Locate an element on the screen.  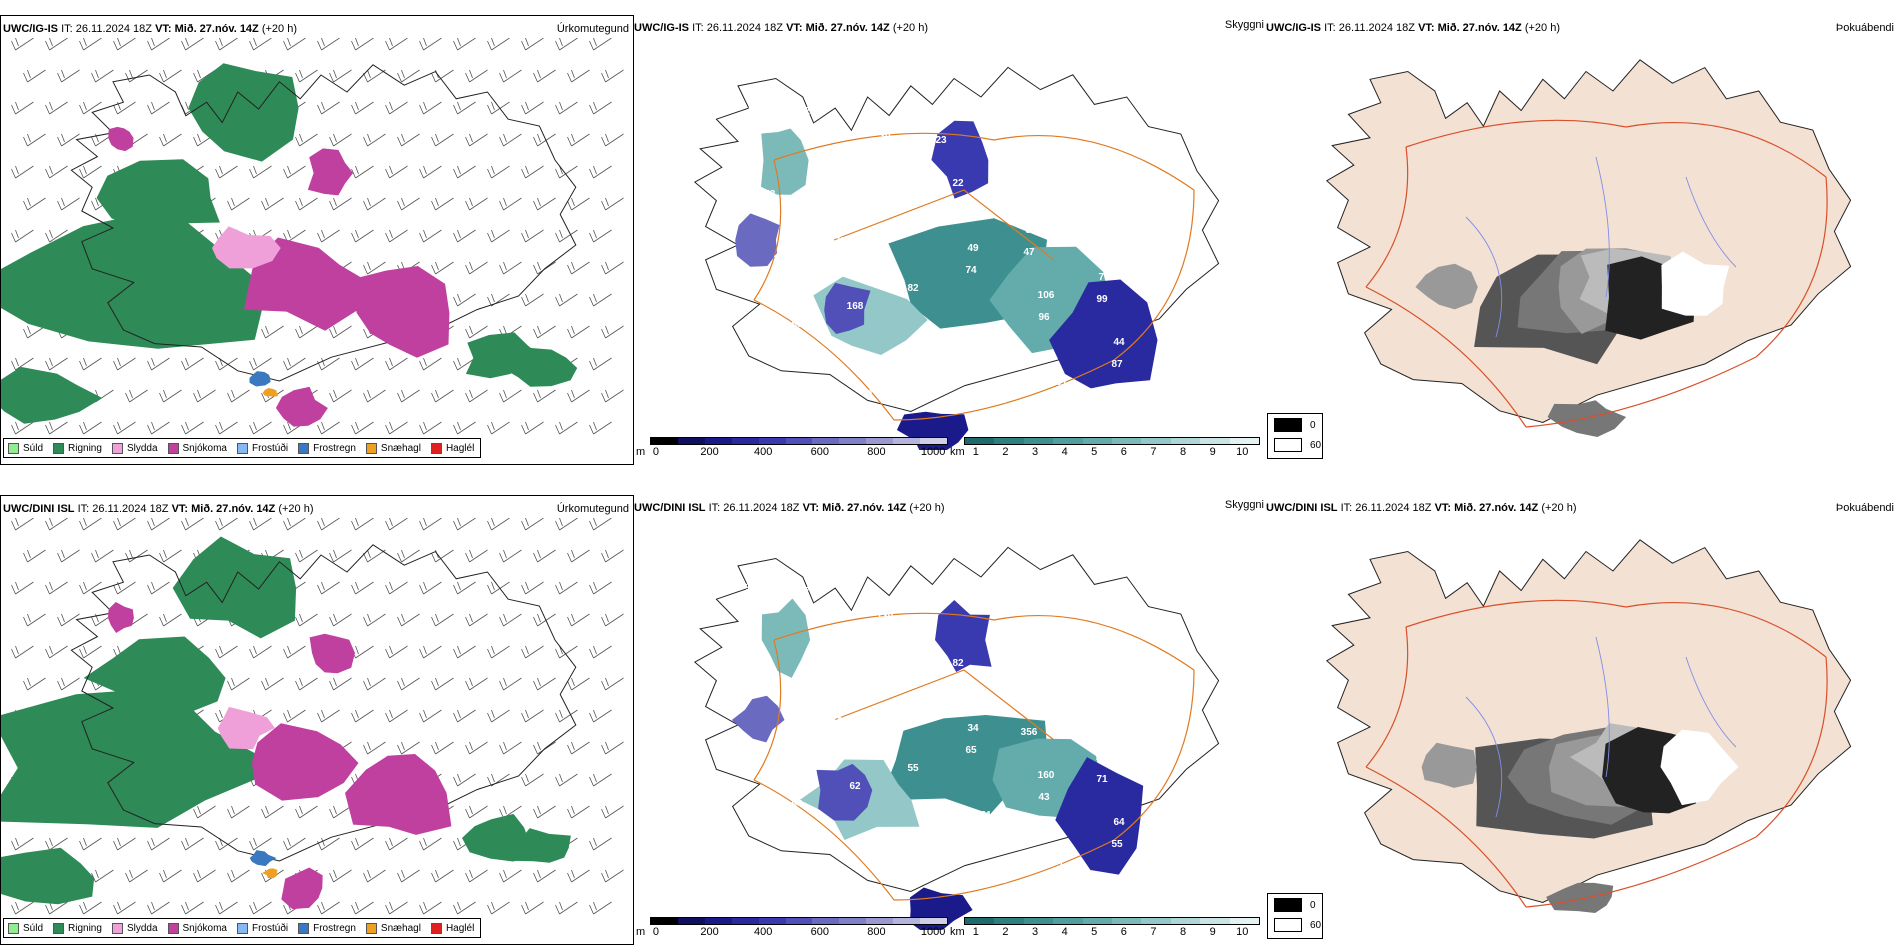
height-label: 94 is located at coordinates (797, 804).